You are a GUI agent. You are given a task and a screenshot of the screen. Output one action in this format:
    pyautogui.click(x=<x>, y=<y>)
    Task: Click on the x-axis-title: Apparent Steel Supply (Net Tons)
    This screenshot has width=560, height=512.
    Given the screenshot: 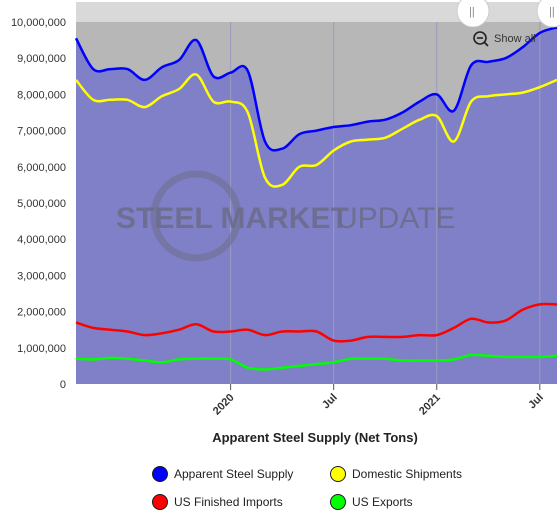 What is the action you would take?
    pyautogui.click(x=315, y=437)
    